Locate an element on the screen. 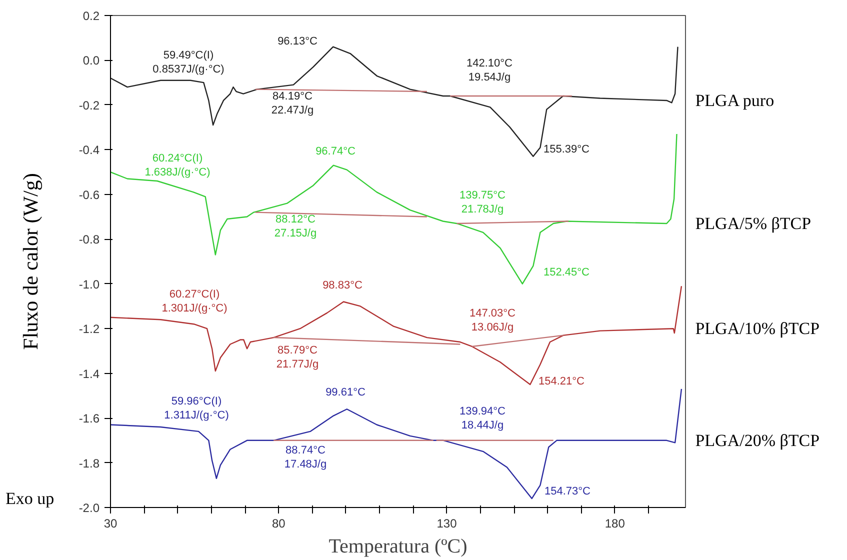 The image size is (847, 560). annotation: 155.39°C is located at coordinates (567, 150).